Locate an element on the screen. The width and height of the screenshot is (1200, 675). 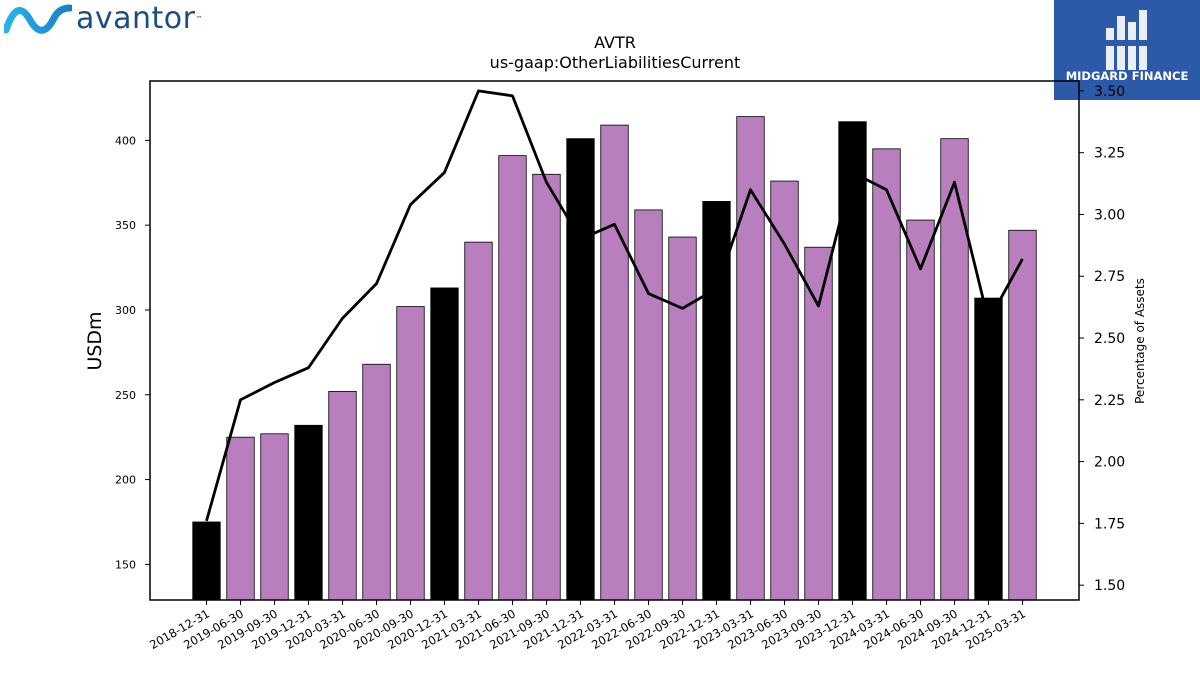
y-axis-label: USDm is located at coordinates (95, 340).